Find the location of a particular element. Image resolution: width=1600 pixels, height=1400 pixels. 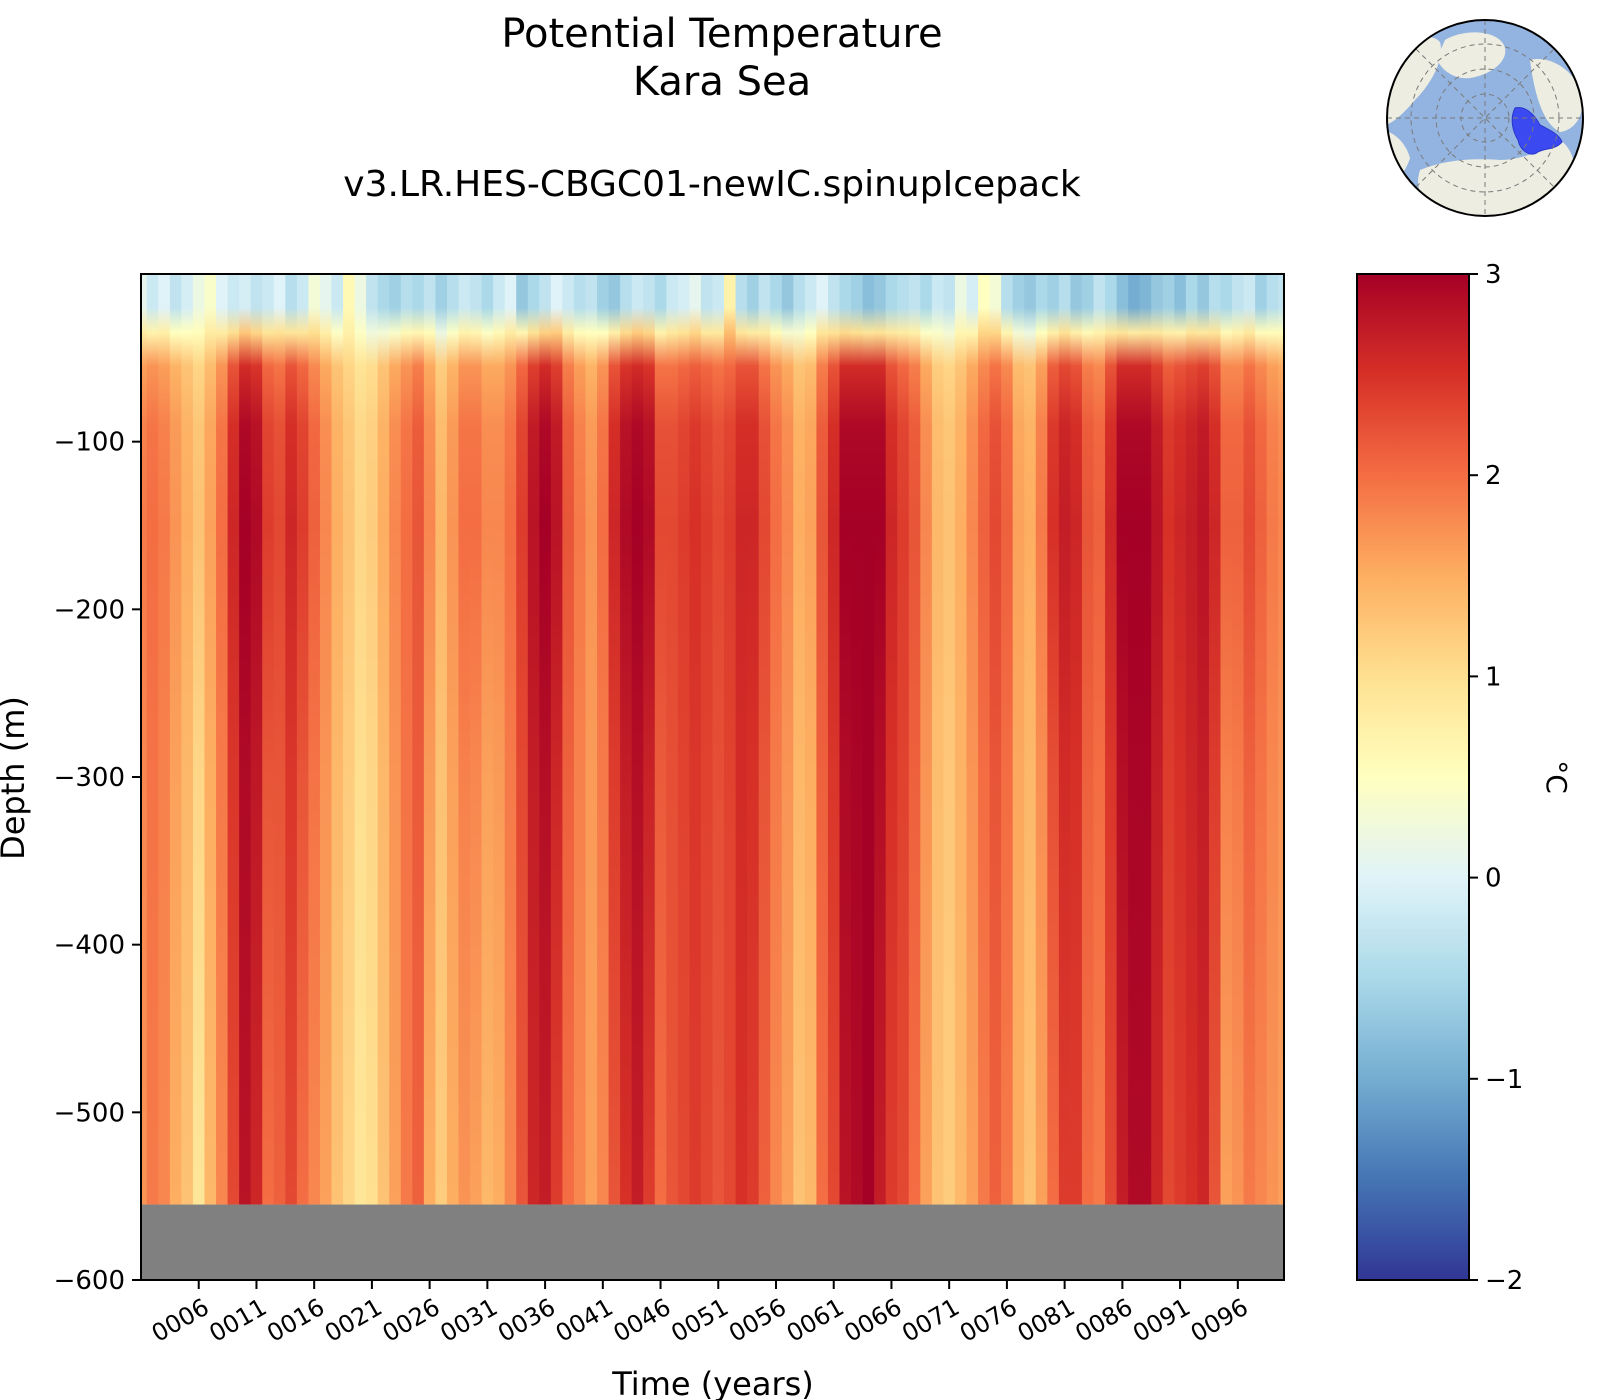

x-tick-label: 0061 is located at coordinates (815, 1320).